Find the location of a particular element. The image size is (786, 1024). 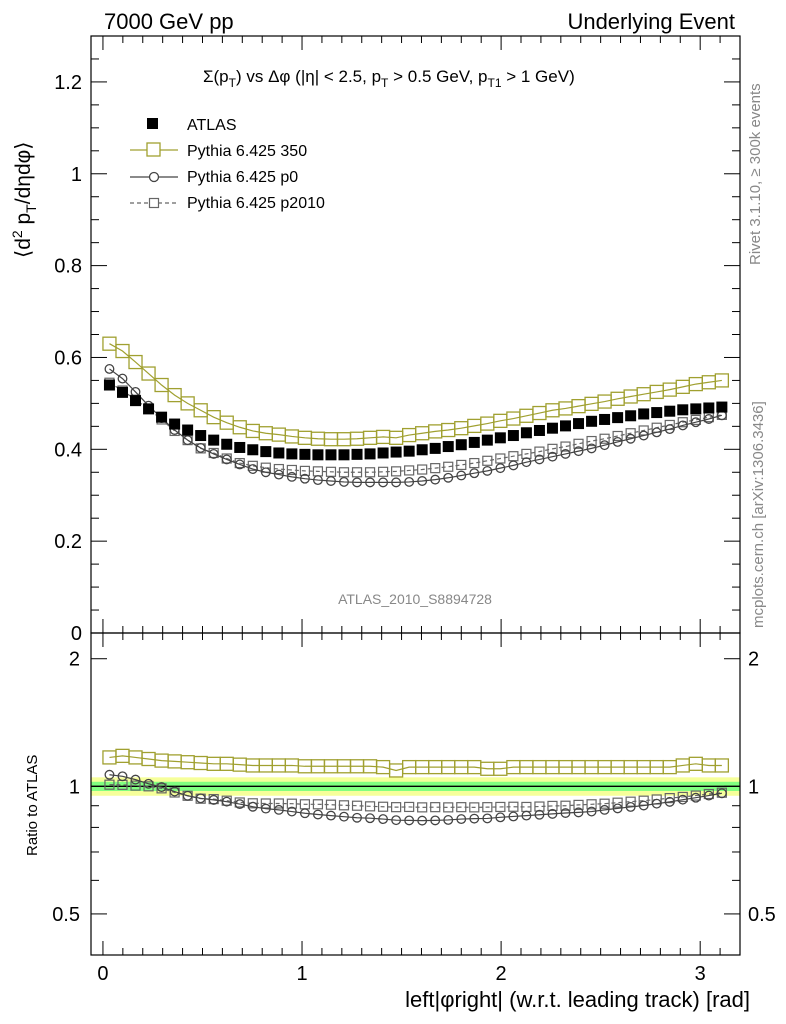

main-y-tick-label: 1 is located at coordinates (76, 175).